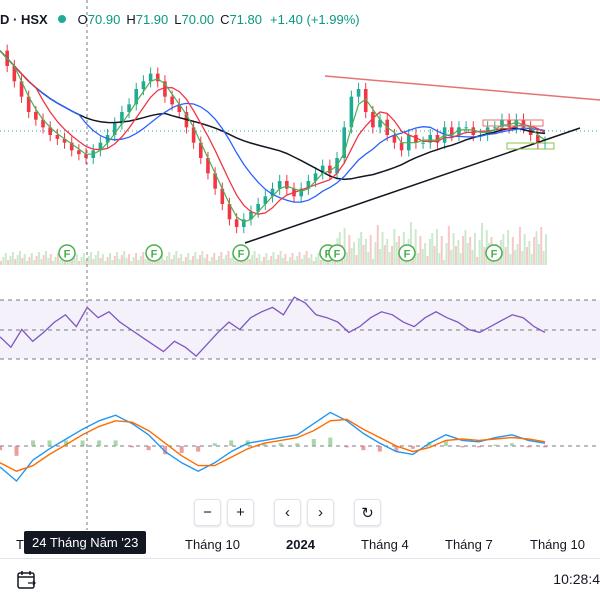 The image size is (600, 601). Describe the element at coordinates (82, 19) in the screenshot. I see `open-label: O` at that location.